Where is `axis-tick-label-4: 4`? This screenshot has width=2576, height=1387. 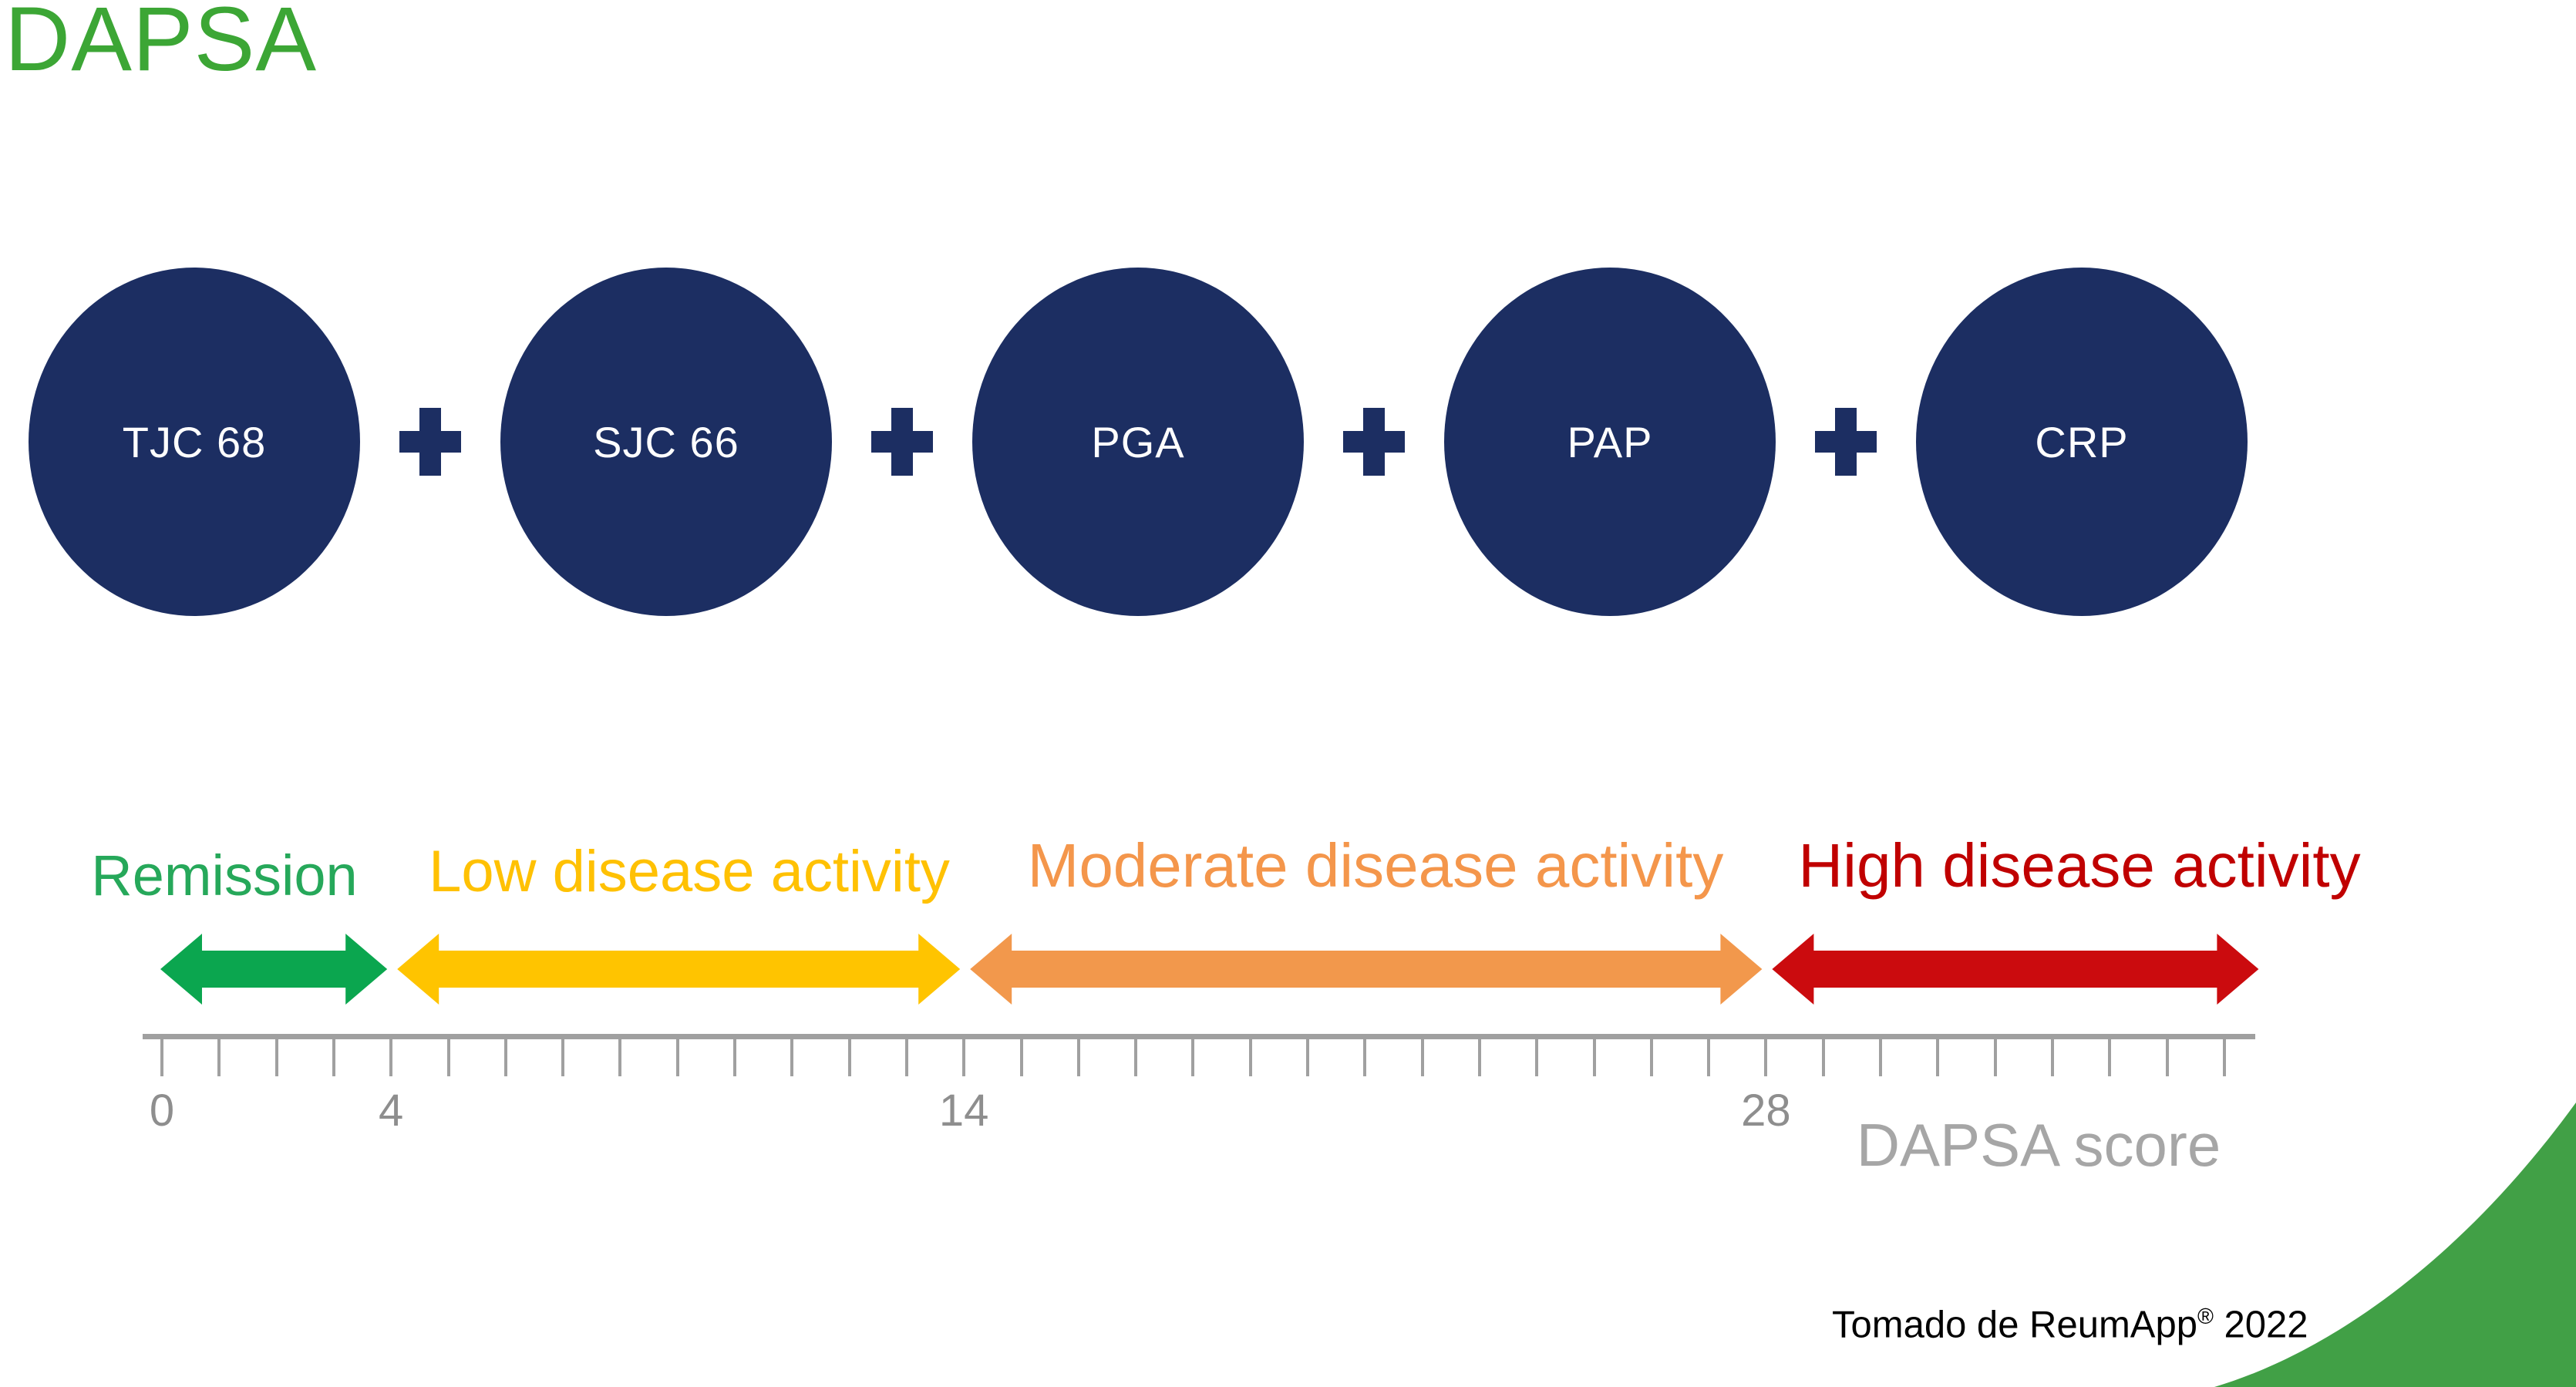
axis-tick-label-4: 4 is located at coordinates (391, 1111).